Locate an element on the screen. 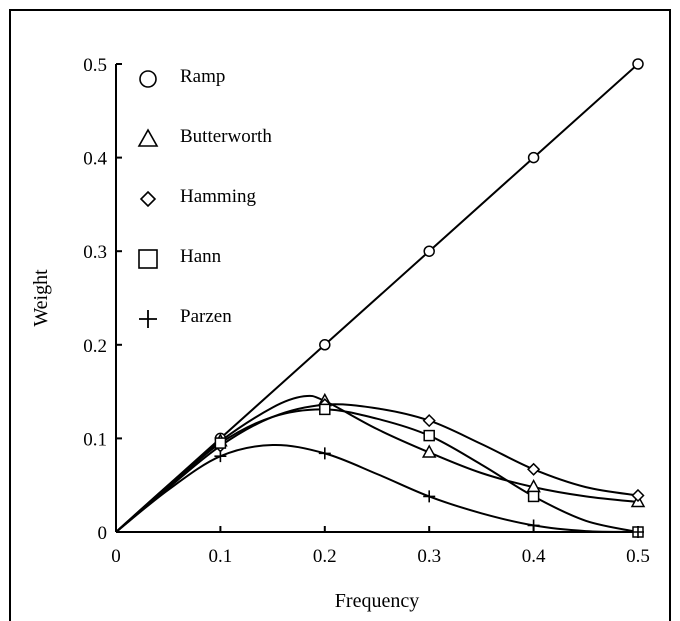 The width and height of the screenshot is (680, 621). legend-marker-butterworth is located at coordinates (148, 137).